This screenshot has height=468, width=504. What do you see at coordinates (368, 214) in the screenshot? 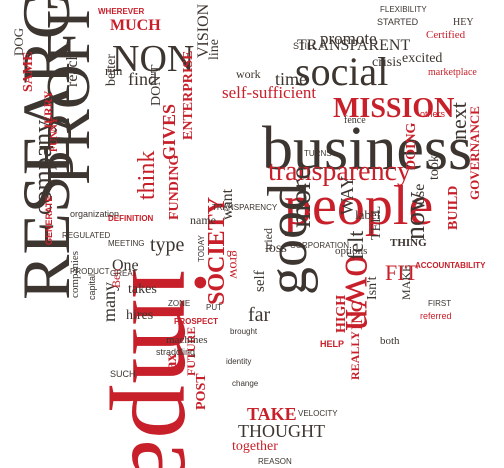
I see `cloud-word: label` at bounding box center [368, 214].